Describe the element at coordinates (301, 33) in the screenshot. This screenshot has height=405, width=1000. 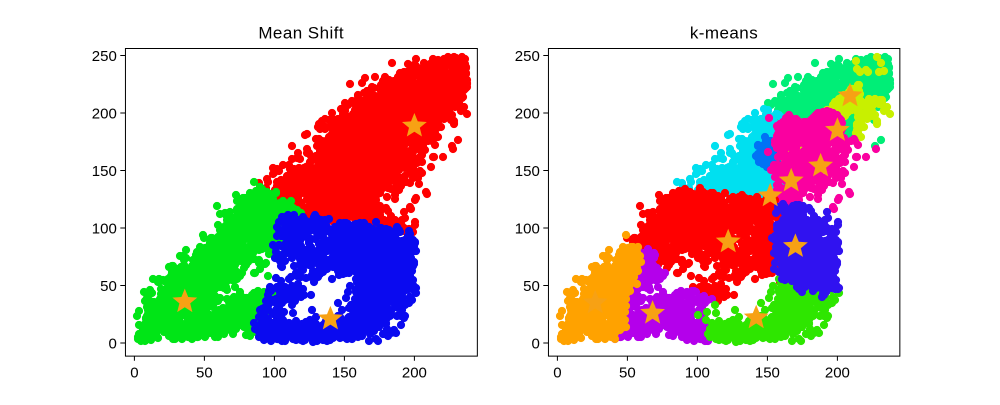
I see `svg-text: Mean Shift` at that location.